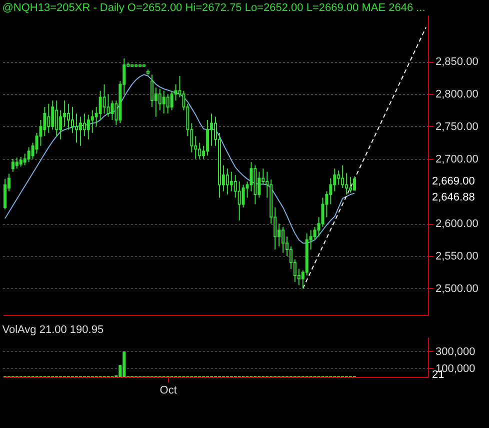 Image resolution: width=489 pixels, height=428 pixels. What do you see at coordinates (457, 256) in the screenshot?
I see `y-tick-label: 2,550.00` at bounding box center [457, 256].